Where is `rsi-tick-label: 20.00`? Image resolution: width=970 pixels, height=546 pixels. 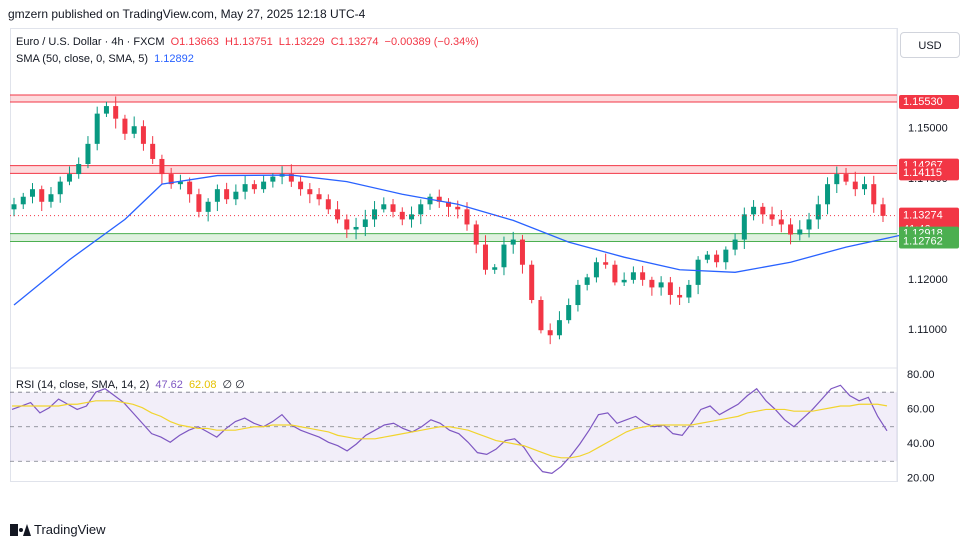 rsi-tick-label: 20.00 is located at coordinates (921, 478).